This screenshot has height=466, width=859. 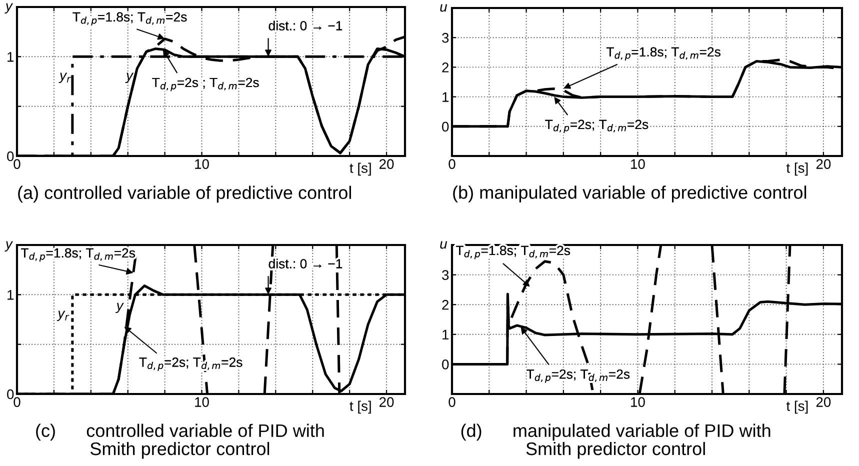 What do you see at coordinates (180, 441) in the screenshot?
I see `text: (c) controlled variable of PID with Smith predictor control` at bounding box center [180, 441].